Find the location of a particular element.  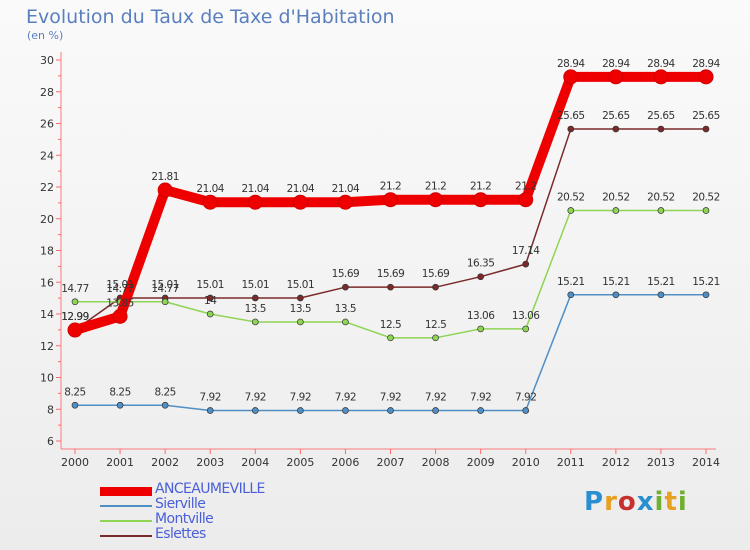

proxiti-letter: P is located at coordinates (594, 502).